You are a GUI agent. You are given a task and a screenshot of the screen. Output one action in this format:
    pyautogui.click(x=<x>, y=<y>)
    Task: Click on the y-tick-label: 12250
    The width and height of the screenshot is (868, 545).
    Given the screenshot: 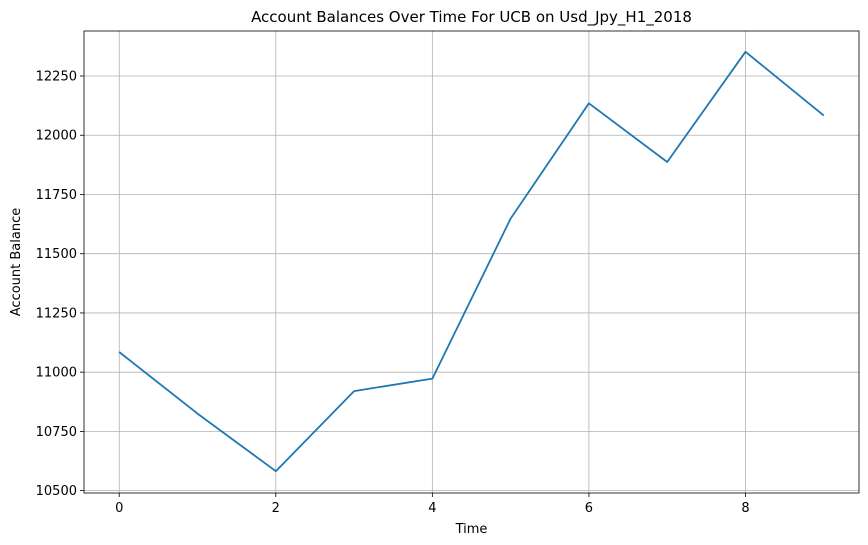 What is the action you would take?
    pyautogui.click(x=56, y=77)
    